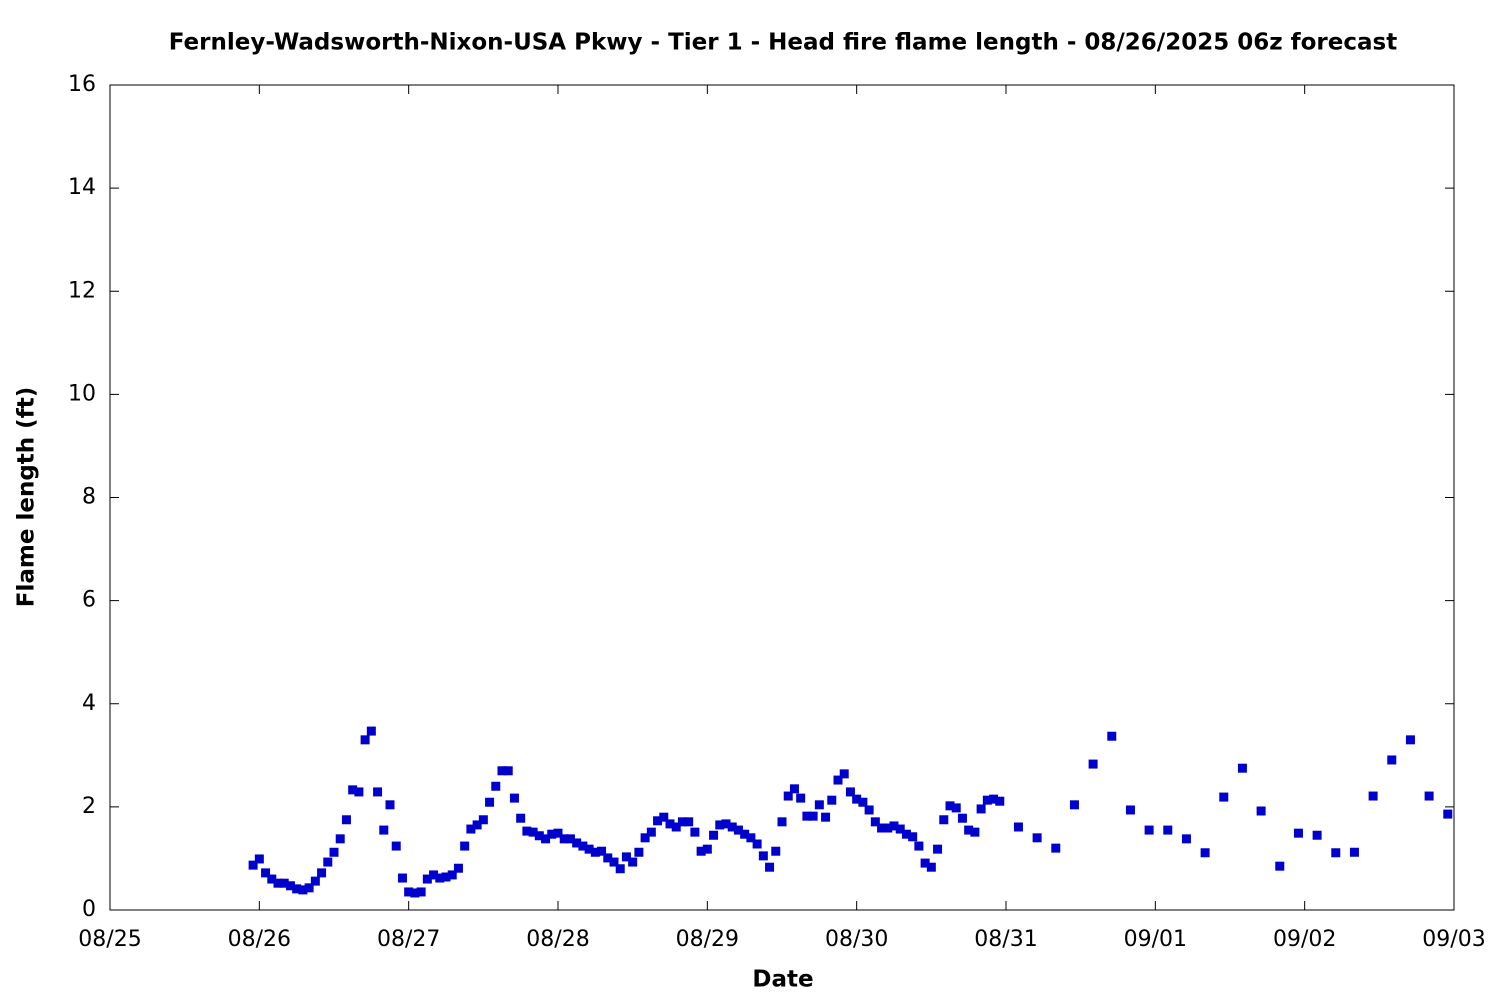 The width and height of the screenshot is (1500, 1000). I want to click on x-axis-label: Date, so click(782, 980).